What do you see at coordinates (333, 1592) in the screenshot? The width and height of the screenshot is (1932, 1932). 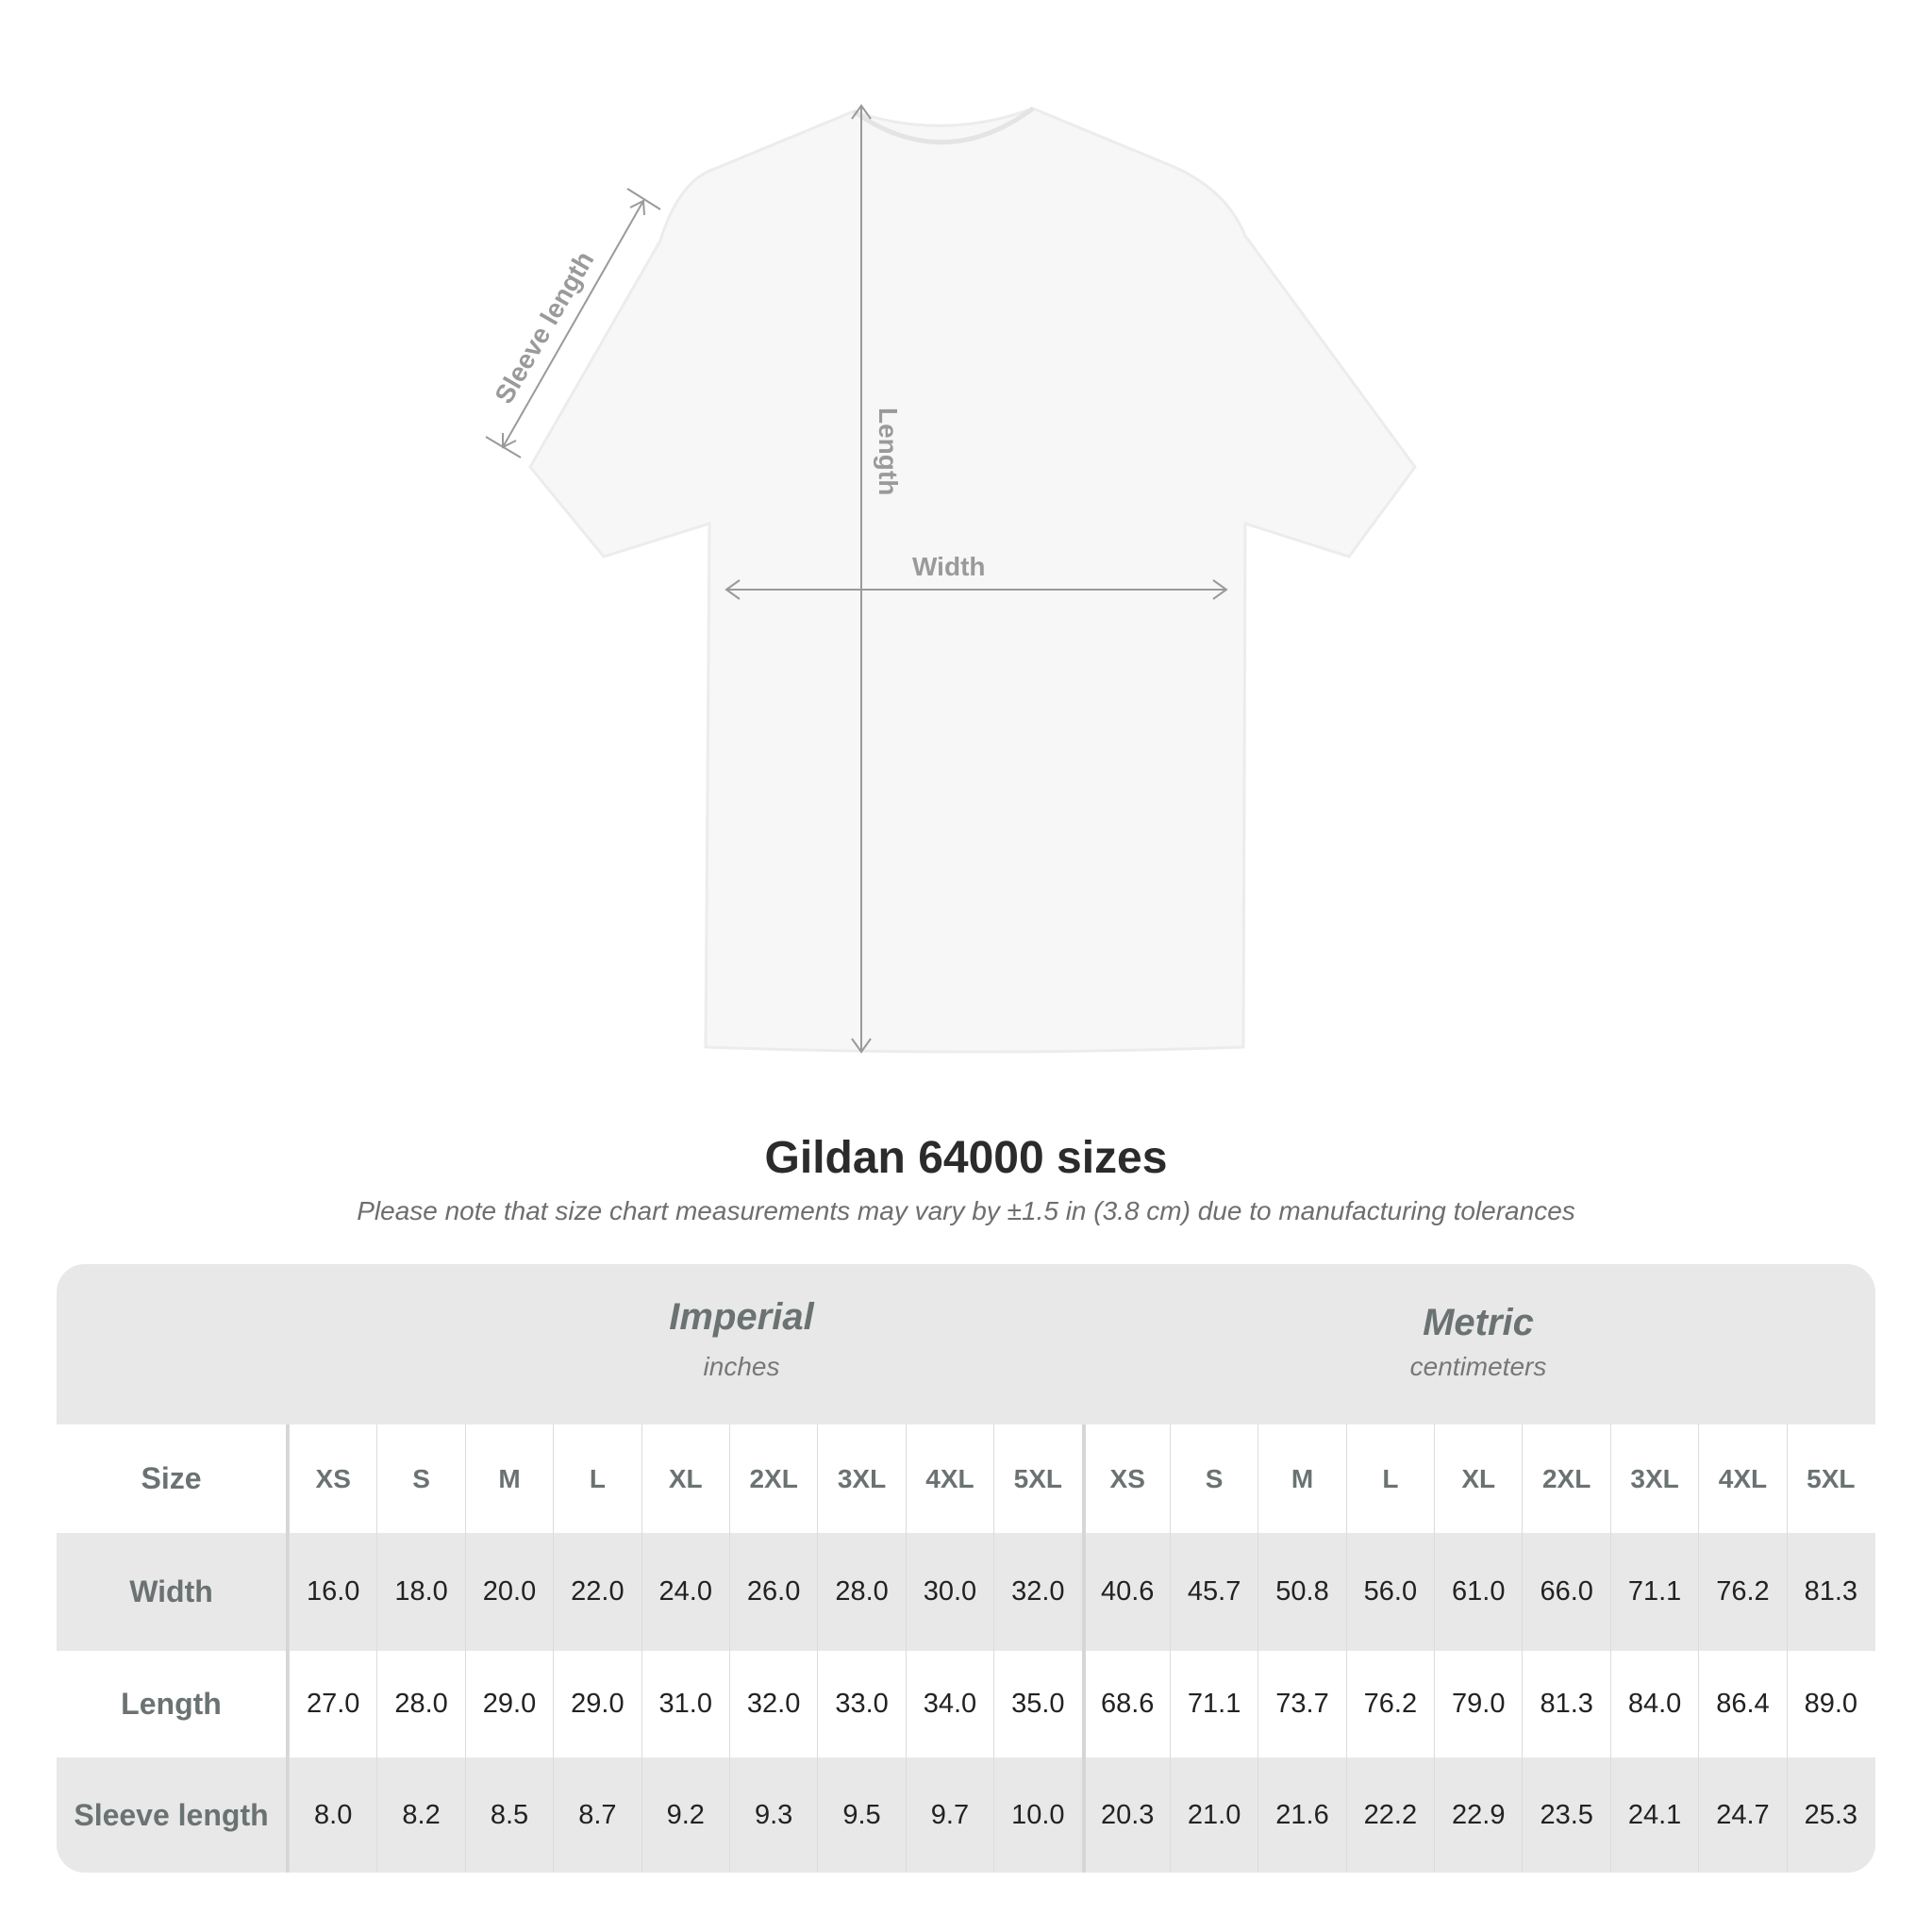 I see `table-cell: 16.0` at bounding box center [333, 1592].